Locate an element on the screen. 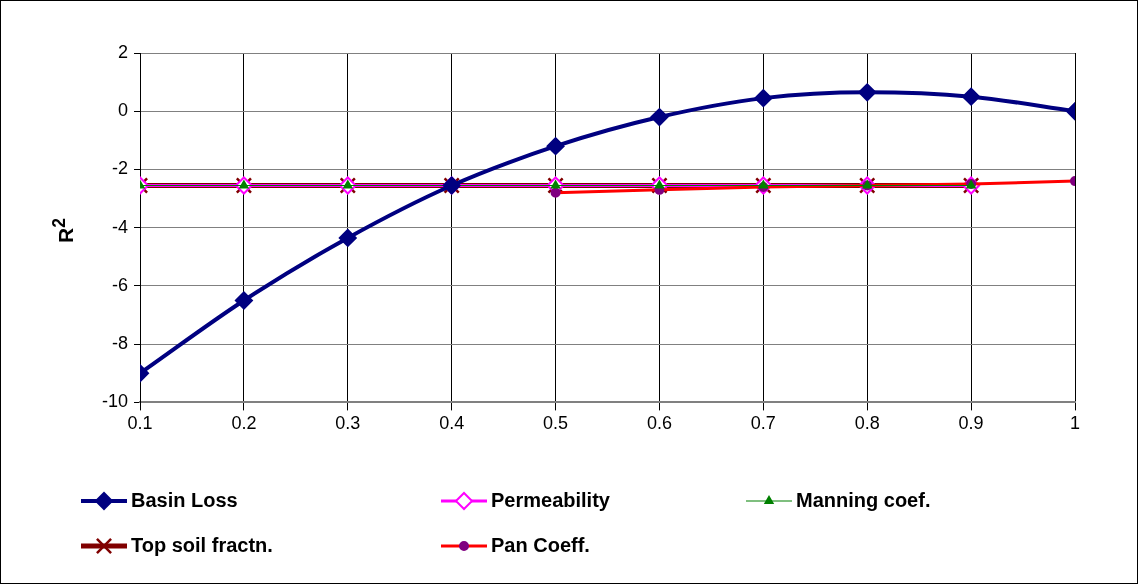  x-tick-label: 0.6 is located at coordinates (659, 423).